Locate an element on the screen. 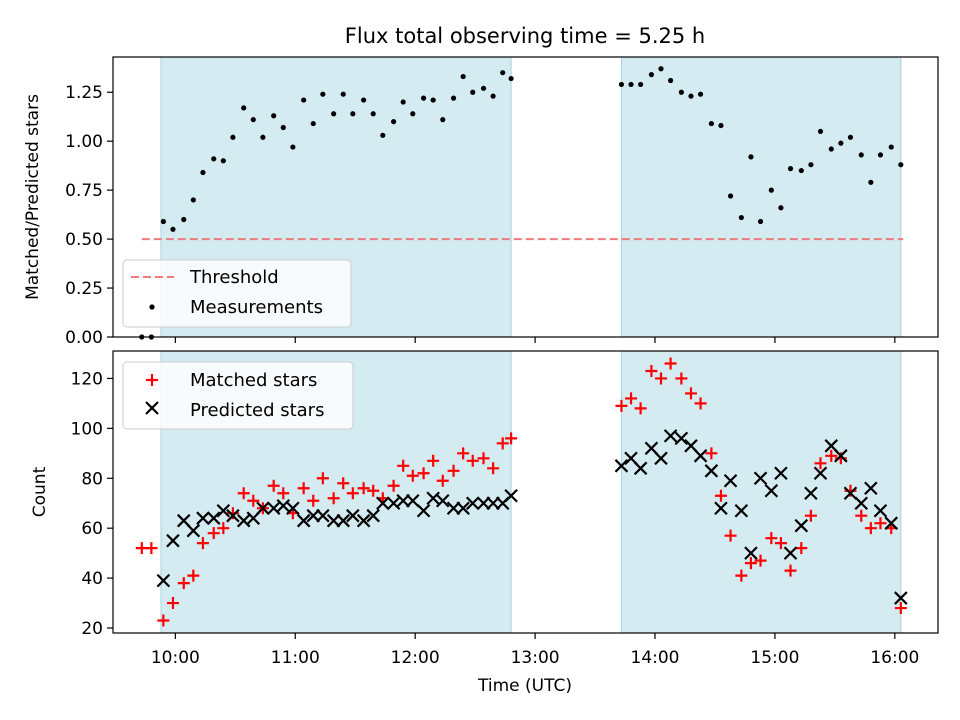  x-tick-label: 15:00 is located at coordinates (774, 658).